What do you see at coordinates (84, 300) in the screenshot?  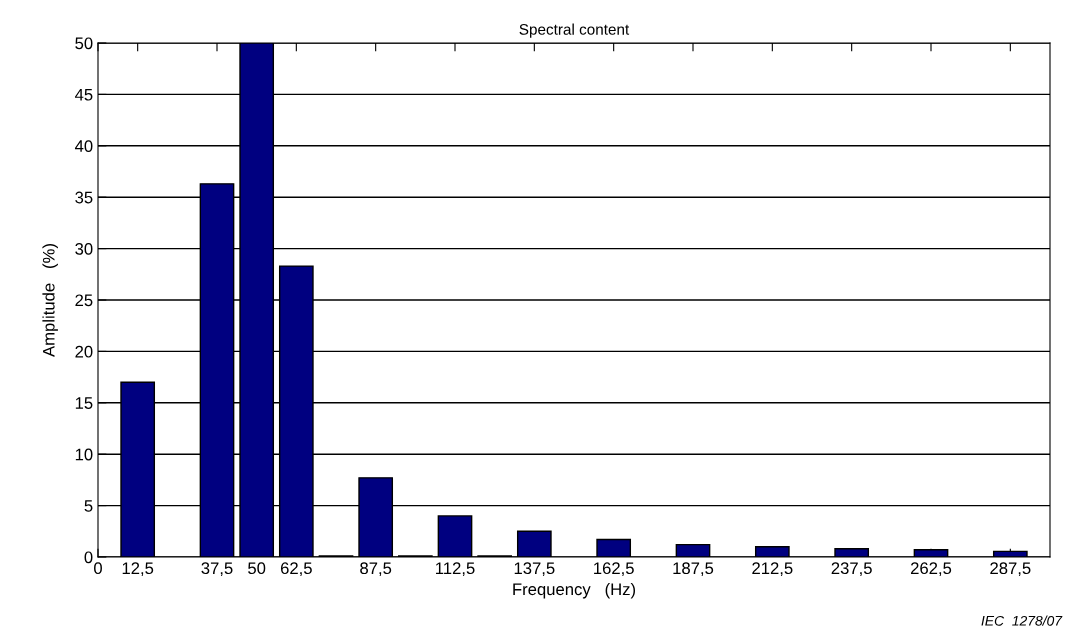 I see `y-tick-label: 25` at bounding box center [84, 300].